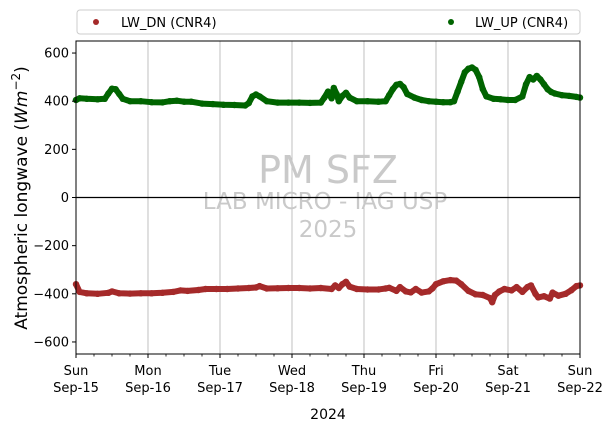 This screenshot has height=433, width=614. Describe the element at coordinates (22, 227) in the screenshot. I see `y-axis-title-prefix: Atmospheric longwave (` at that location.